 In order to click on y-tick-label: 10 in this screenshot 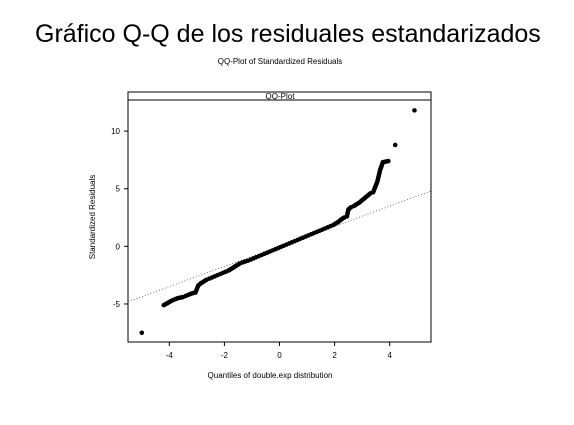, I will do `click(115, 131)`.